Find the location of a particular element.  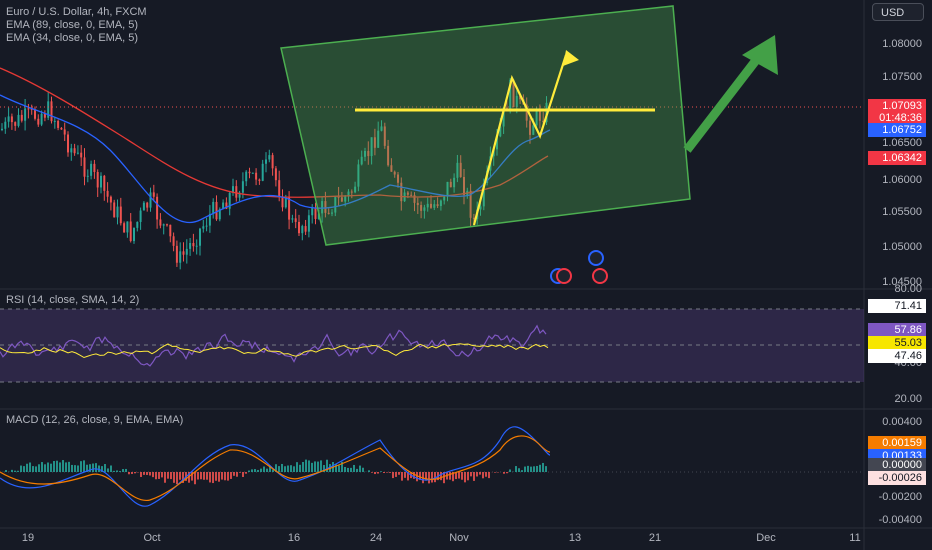

projection-path is located at coordinates (520, 140).